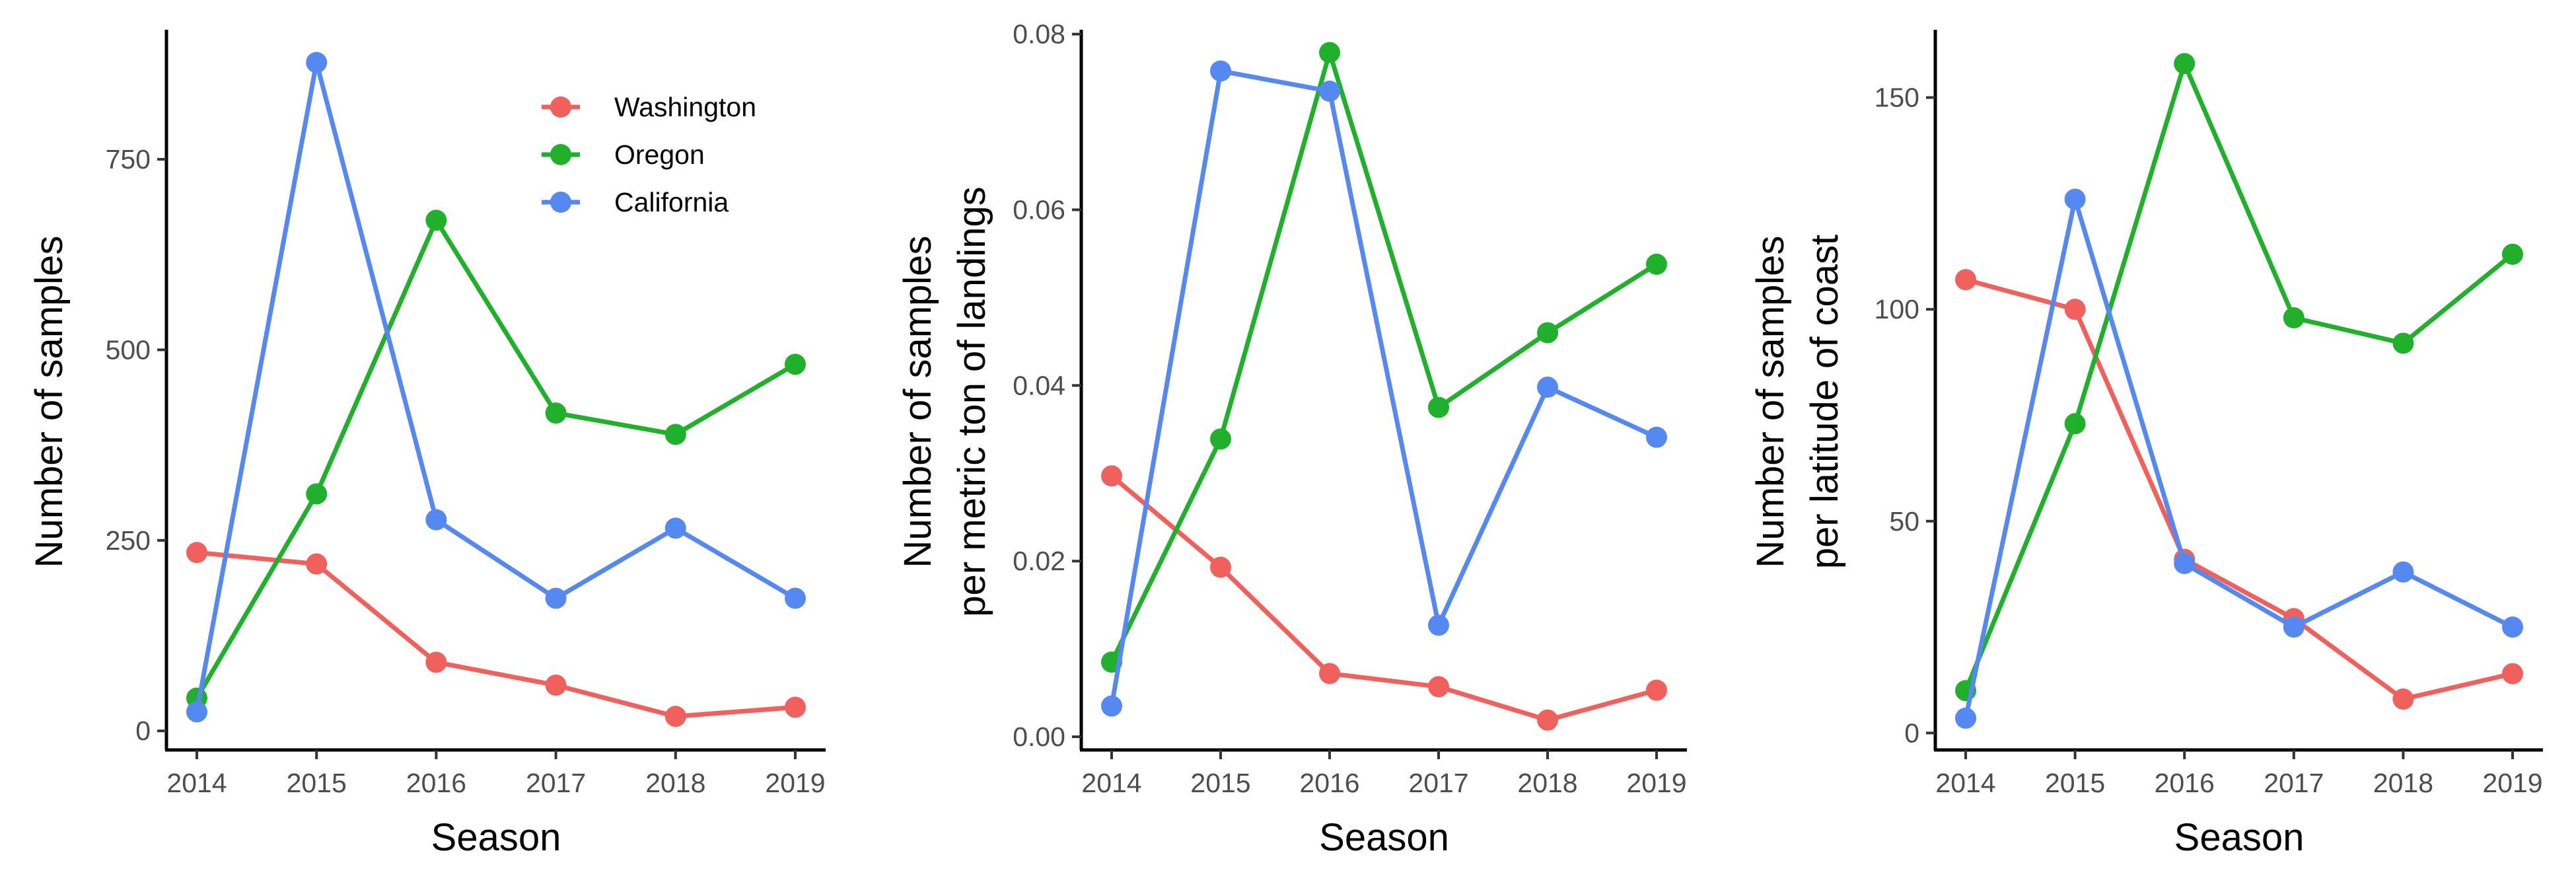  Describe the element at coordinates (1897, 309) in the screenshot. I see `y-tick-label: 100` at that location.